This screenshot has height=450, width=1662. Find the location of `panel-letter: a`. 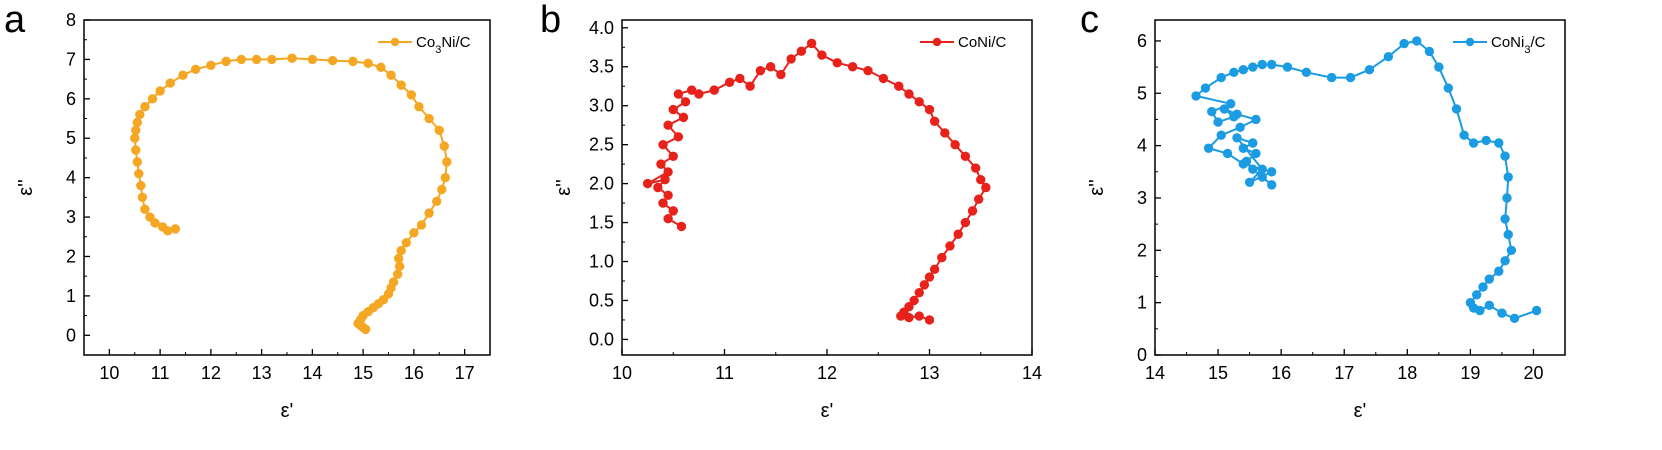

panel-letter: a is located at coordinates (15, 20).